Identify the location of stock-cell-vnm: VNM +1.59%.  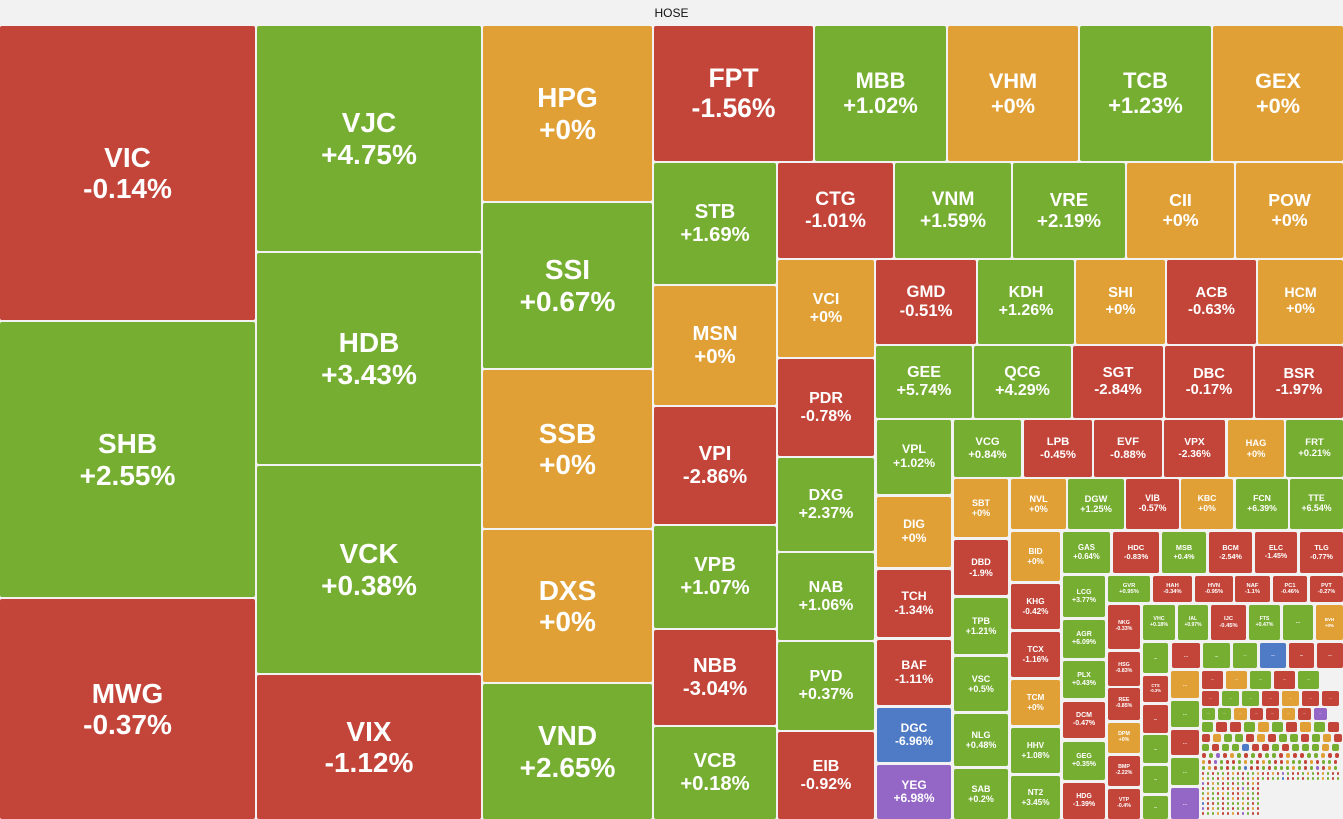
(953, 210).